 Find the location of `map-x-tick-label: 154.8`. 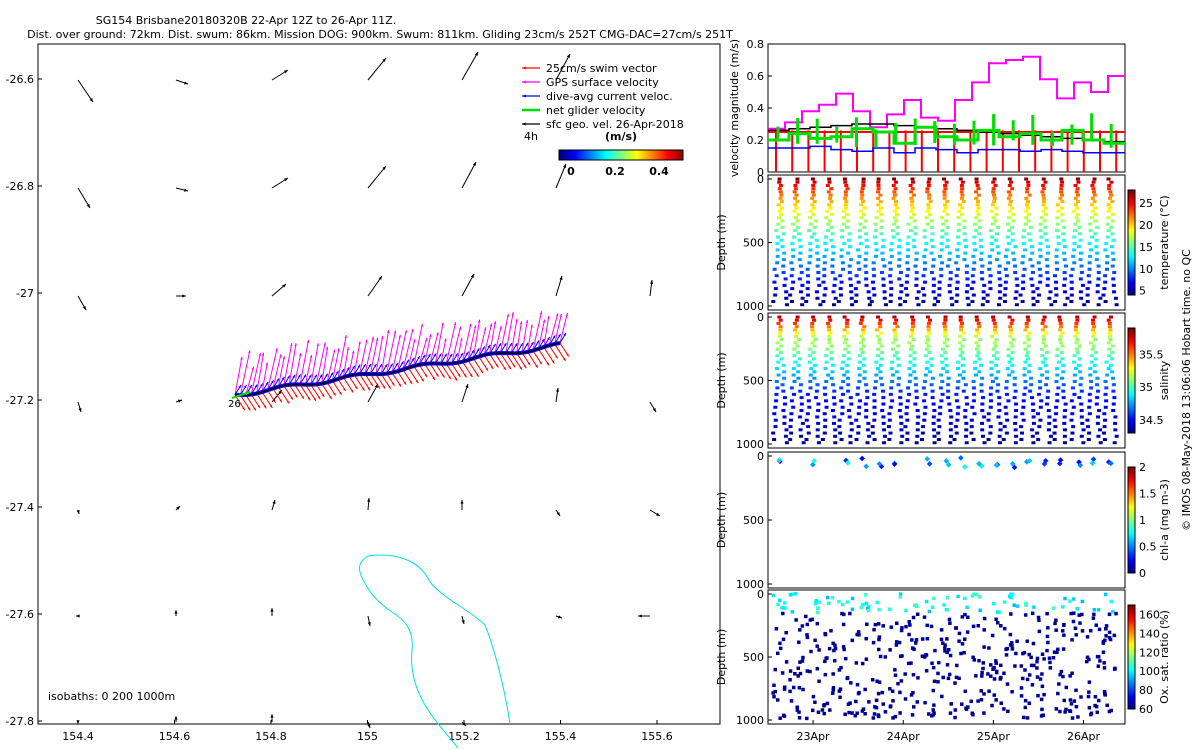

map-x-tick-label: 154.8 is located at coordinates (271, 736).